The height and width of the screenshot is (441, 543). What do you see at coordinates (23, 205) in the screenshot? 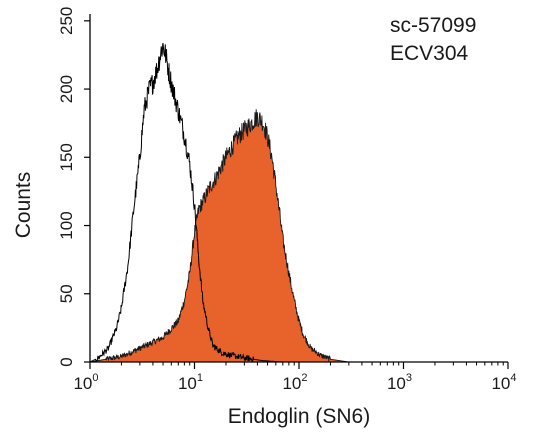
I see `y-axis-label: Counts` at bounding box center [23, 205].